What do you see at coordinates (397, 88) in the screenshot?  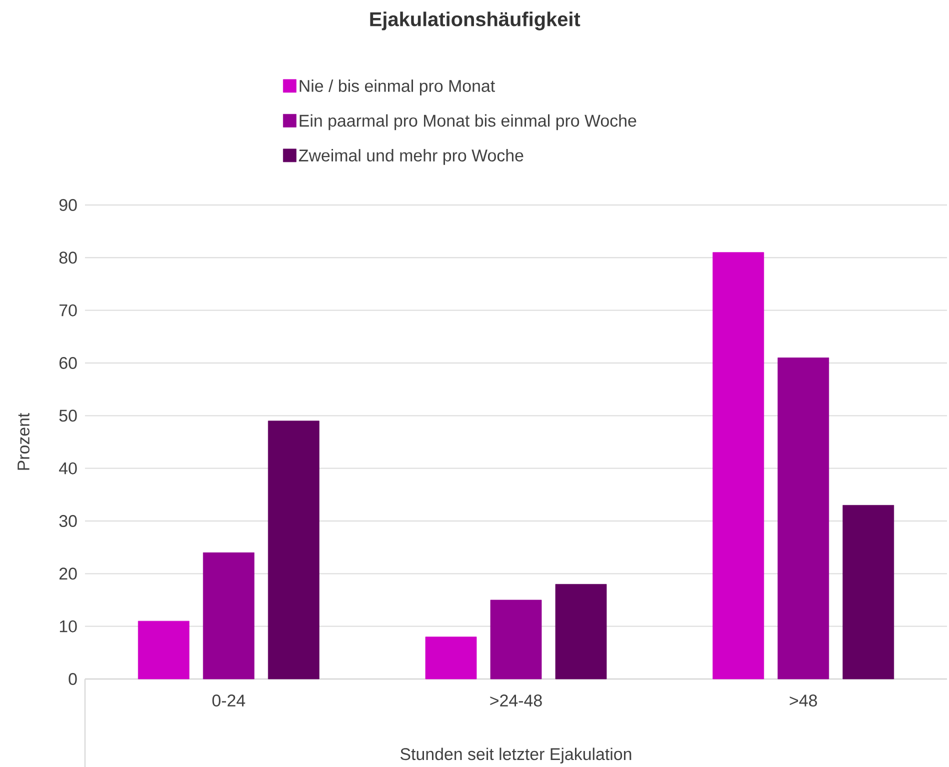 I see `legend-label: Nie / bis einmal pro Monat` at bounding box center [397, 88].